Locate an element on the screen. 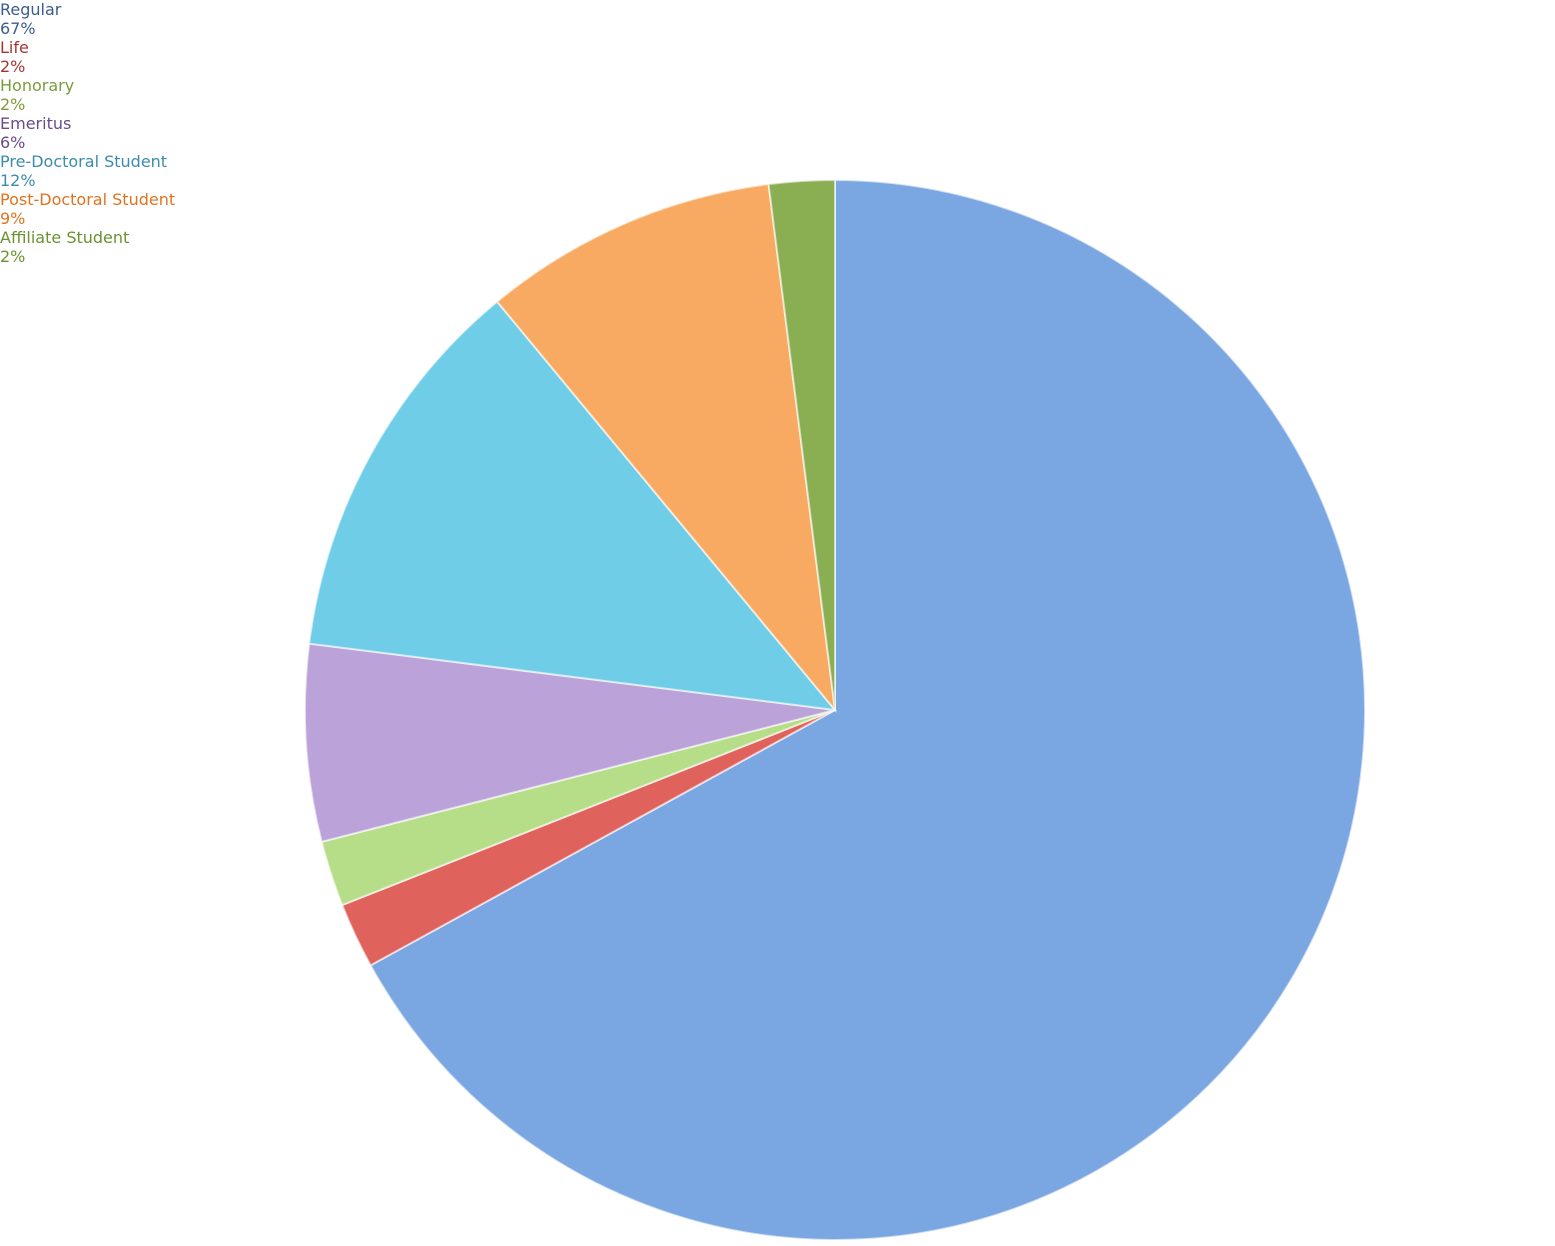 This screenshot has width=1555, height=1246. category-label: Post-Doctoral Student is located at coordinates (88, 199).